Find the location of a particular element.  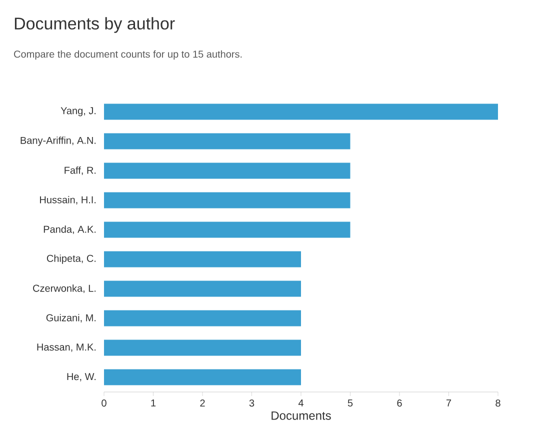

x-tick-label: 3 is located at coordinates (251, 403).